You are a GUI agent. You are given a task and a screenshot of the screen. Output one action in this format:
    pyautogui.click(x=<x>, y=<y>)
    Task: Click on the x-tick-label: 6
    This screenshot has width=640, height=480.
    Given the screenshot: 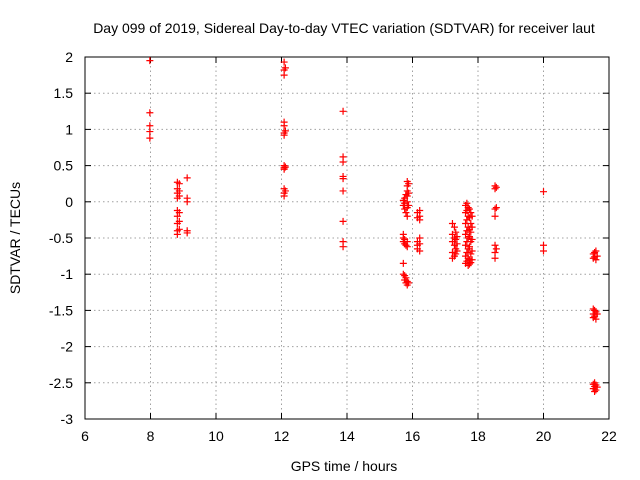 What is the action you would take?
    pyautogui.click(x=85, y=436)
    